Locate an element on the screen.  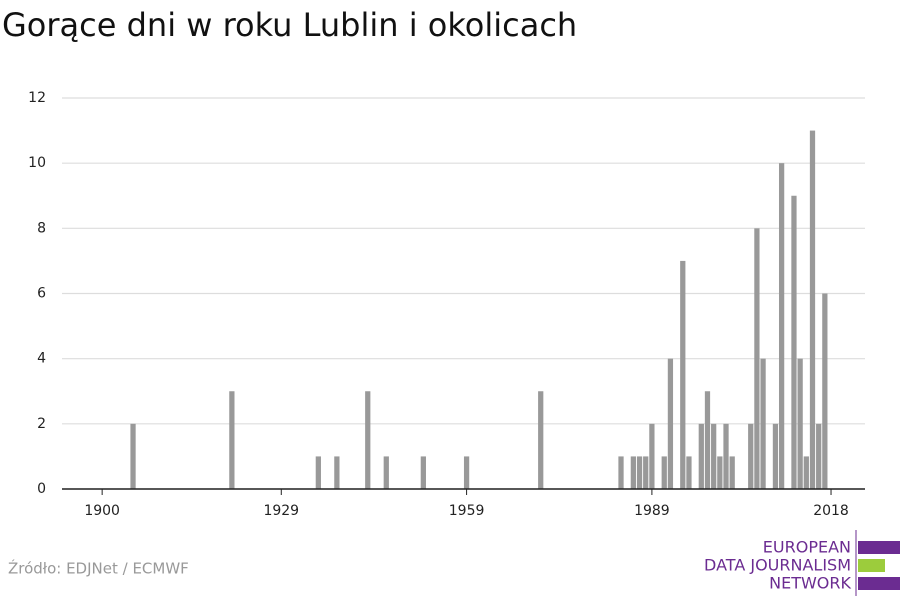
x-tick-label: 1959 is located at coordinates (467, 511).